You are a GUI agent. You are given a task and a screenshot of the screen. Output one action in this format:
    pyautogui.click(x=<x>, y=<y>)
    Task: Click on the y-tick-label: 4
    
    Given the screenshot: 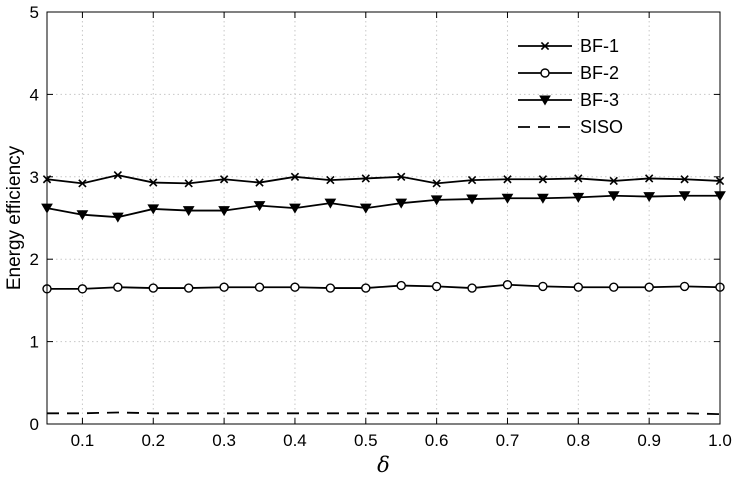 What is the action you would take?
    pyautogui.click(x=34, y=94)
    